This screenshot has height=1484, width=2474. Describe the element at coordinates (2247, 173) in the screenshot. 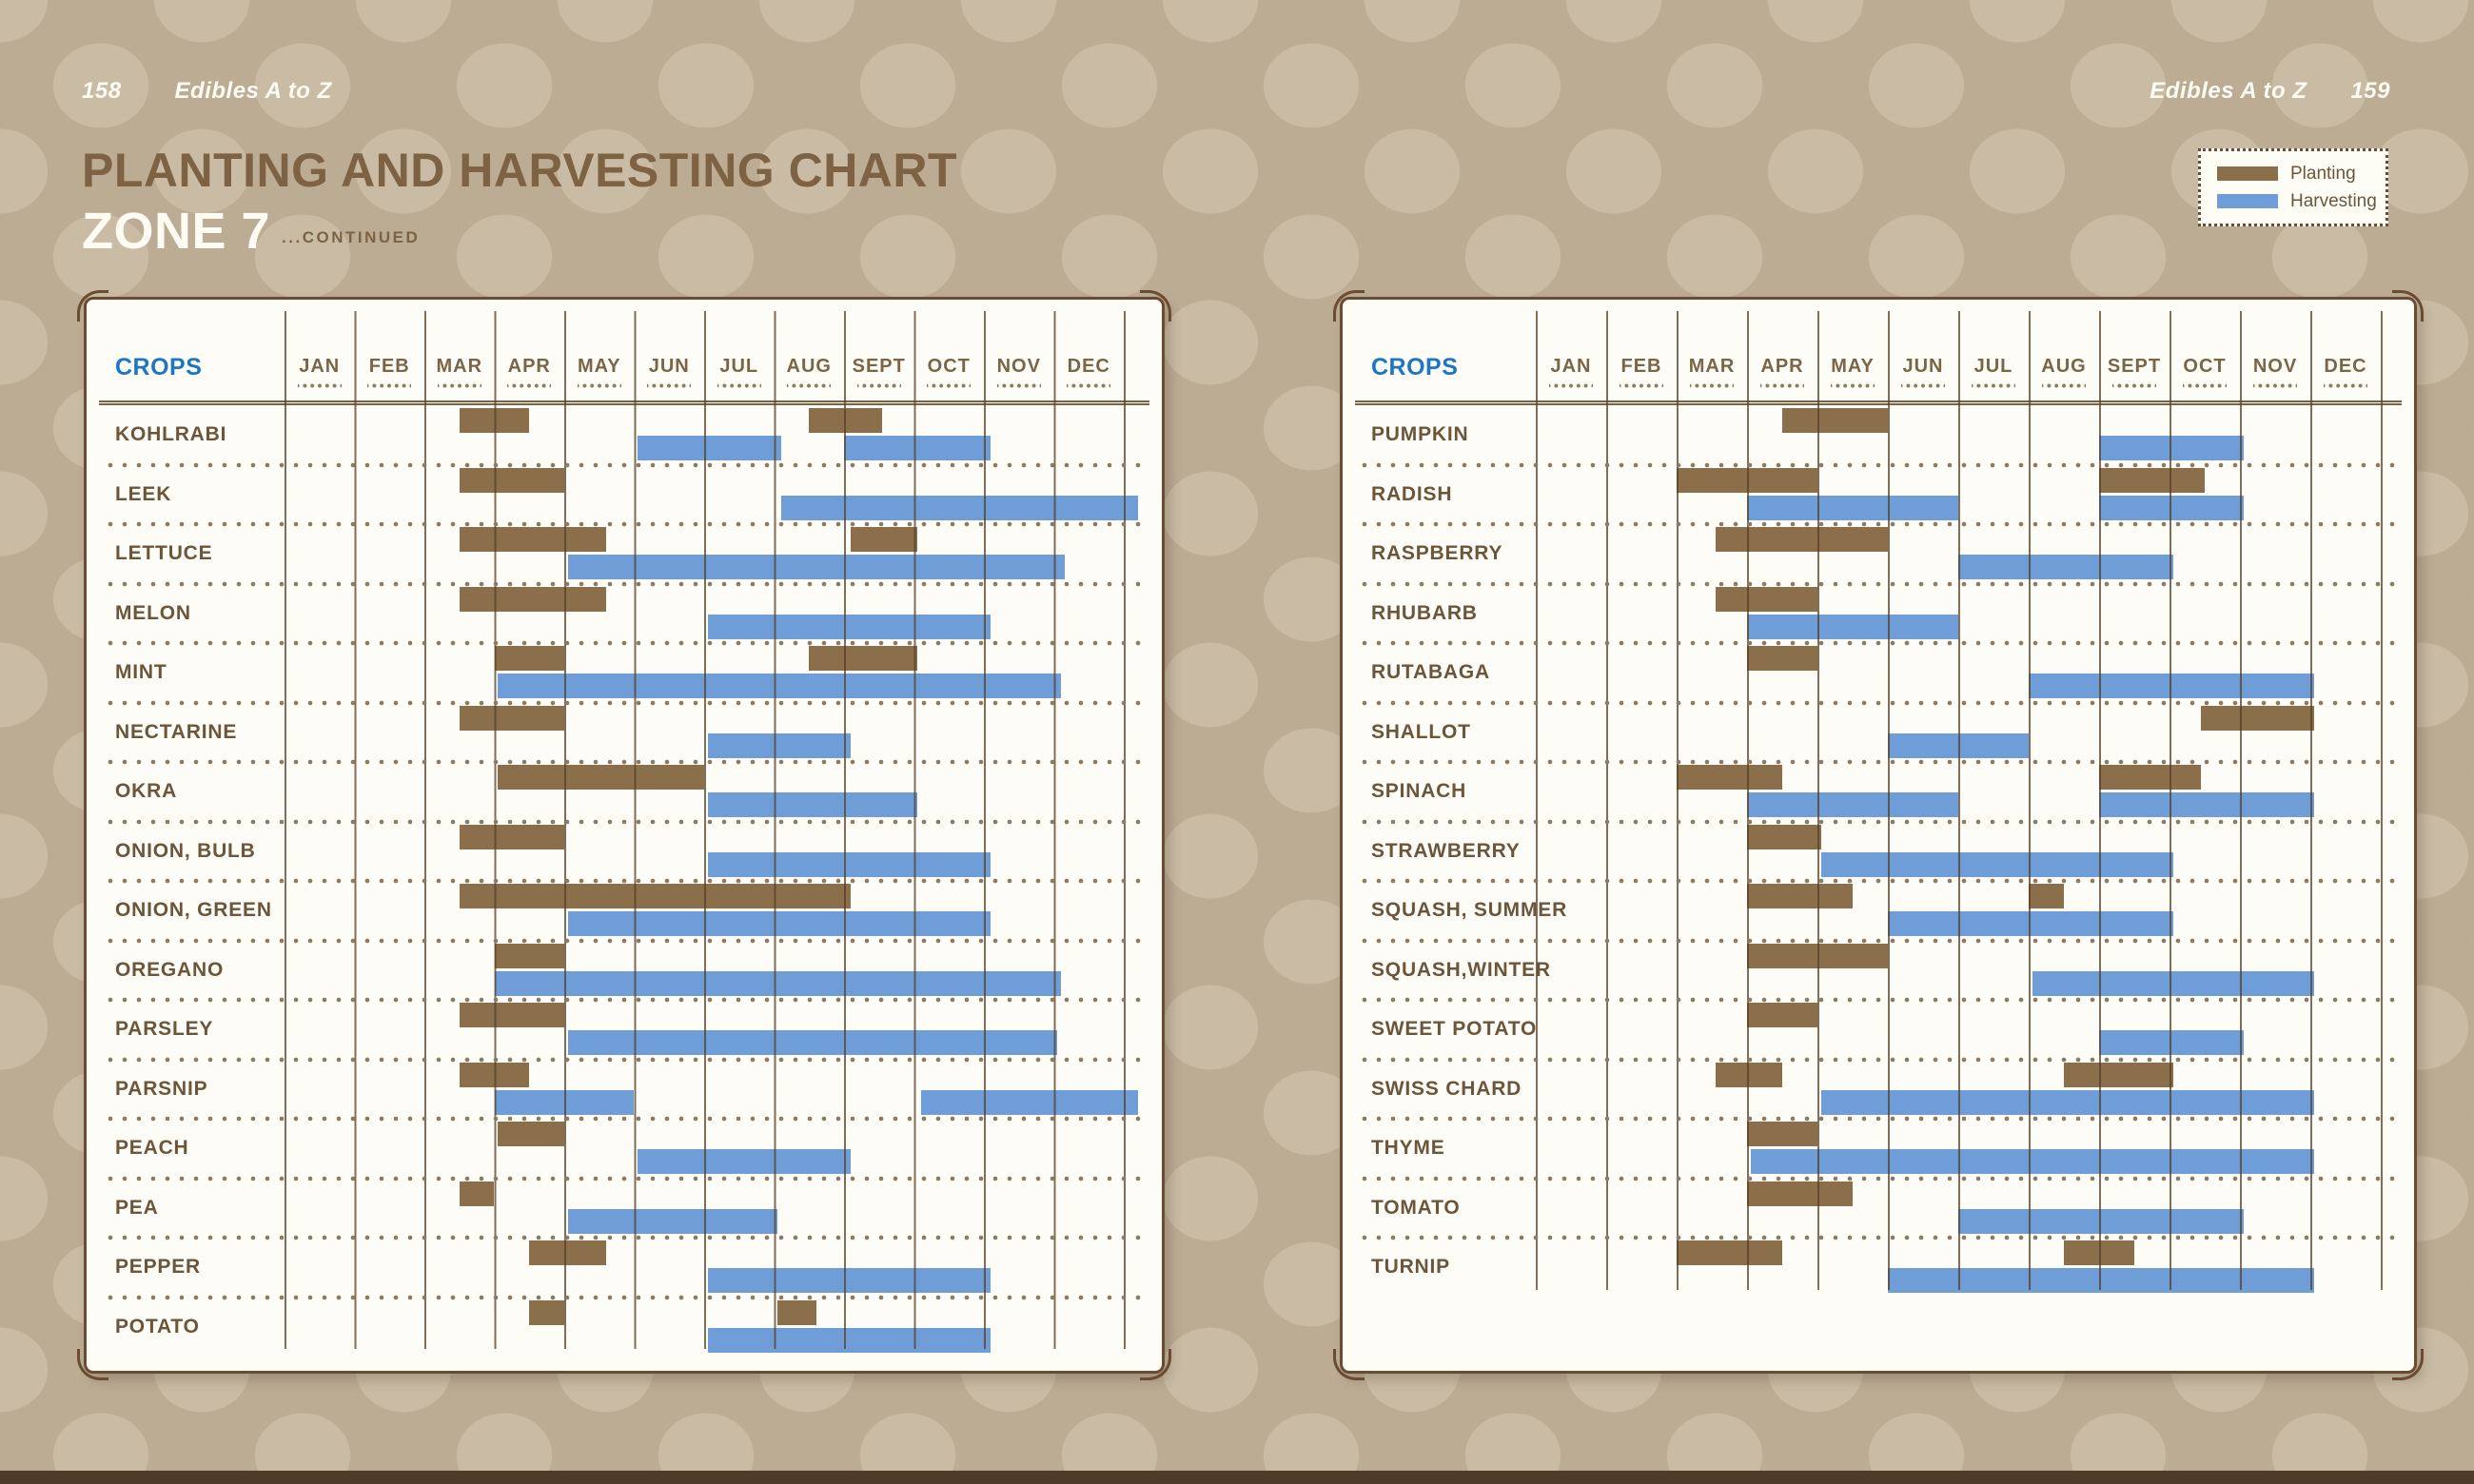

I see `planting-swatch` at that location.